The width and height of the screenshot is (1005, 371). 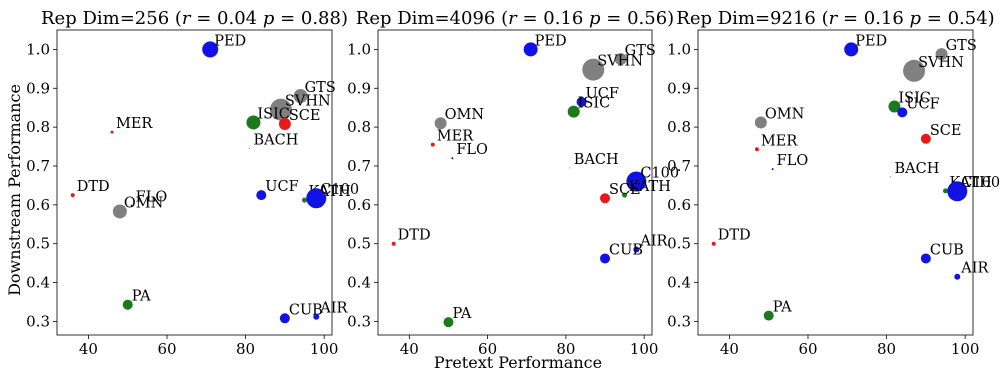 I want to click on point-label-svhn: SVHN, so click(x=620, y=62).